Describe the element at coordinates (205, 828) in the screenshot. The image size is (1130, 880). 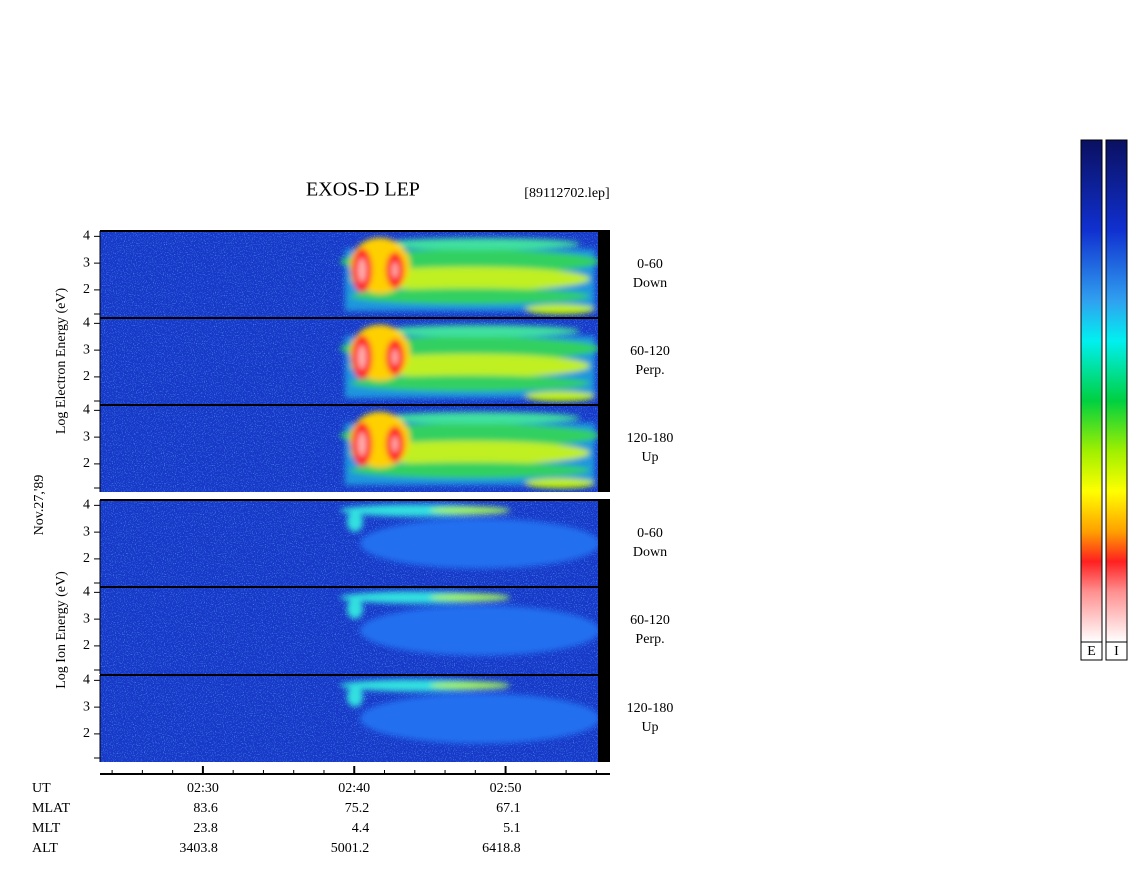
I see `orbit-value: 23.8` at that location.